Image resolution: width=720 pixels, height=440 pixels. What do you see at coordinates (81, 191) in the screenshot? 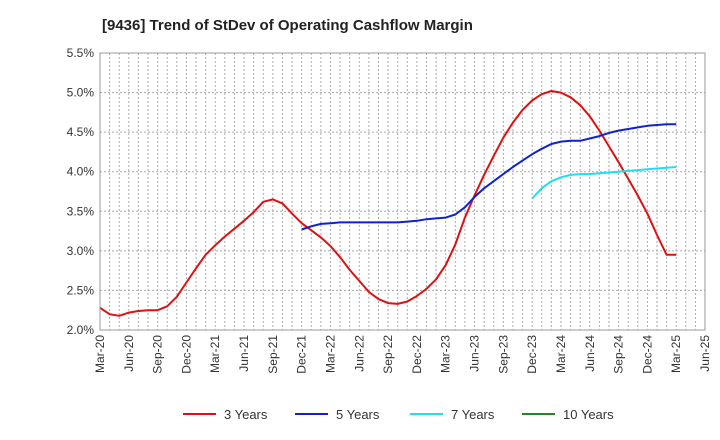
I see `y-axis-ticks: 2.0% 2.5% 3.0% 3.5% 4.0% 4.5% 5.0% 5.5%` at bounding box center [81, 191].